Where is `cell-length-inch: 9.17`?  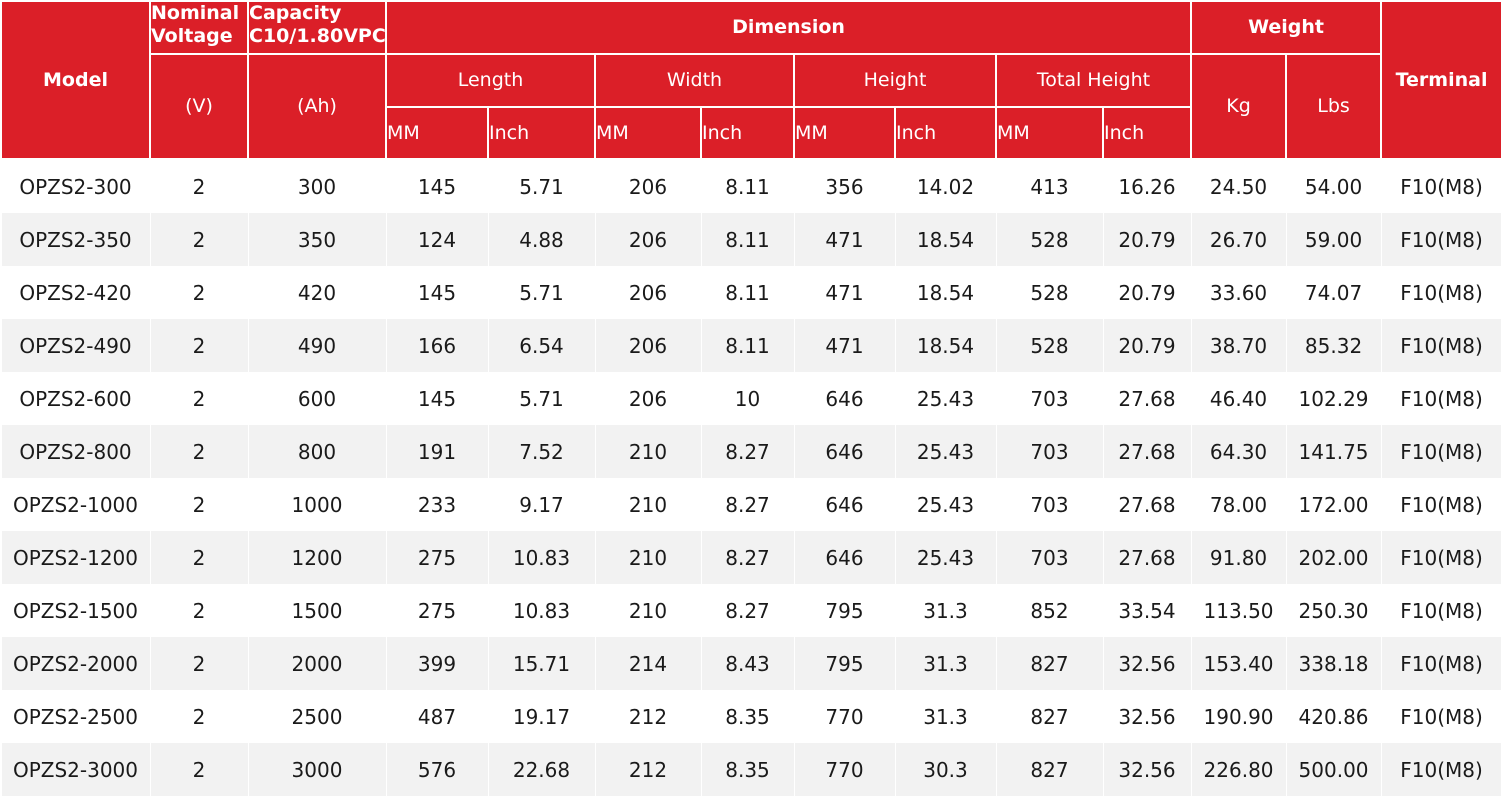 cell-length-inch: 9.17 is located at coordinates (541, 504).